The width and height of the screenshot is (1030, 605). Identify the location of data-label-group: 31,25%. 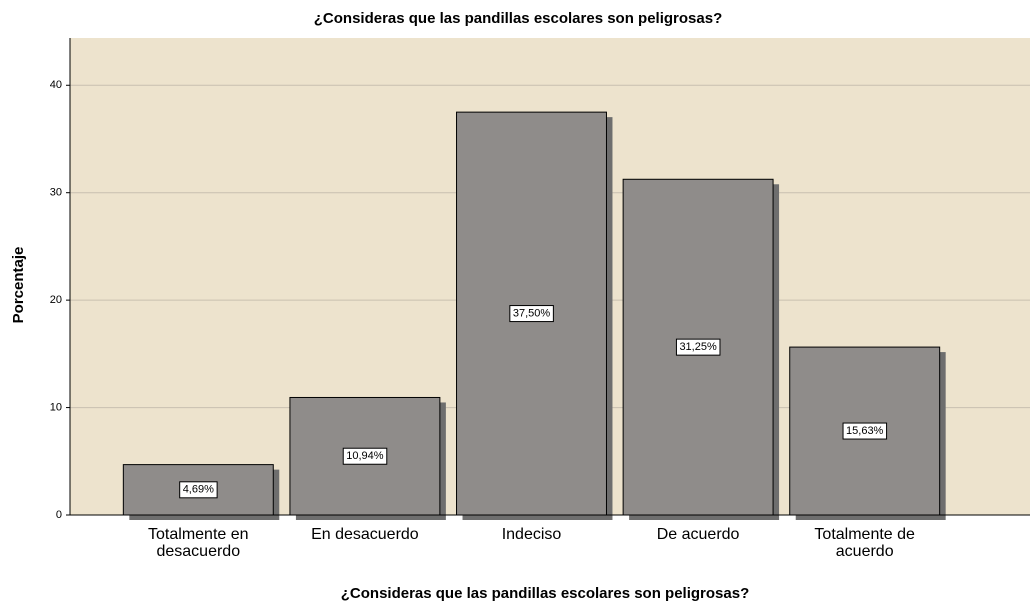
(698, 347).